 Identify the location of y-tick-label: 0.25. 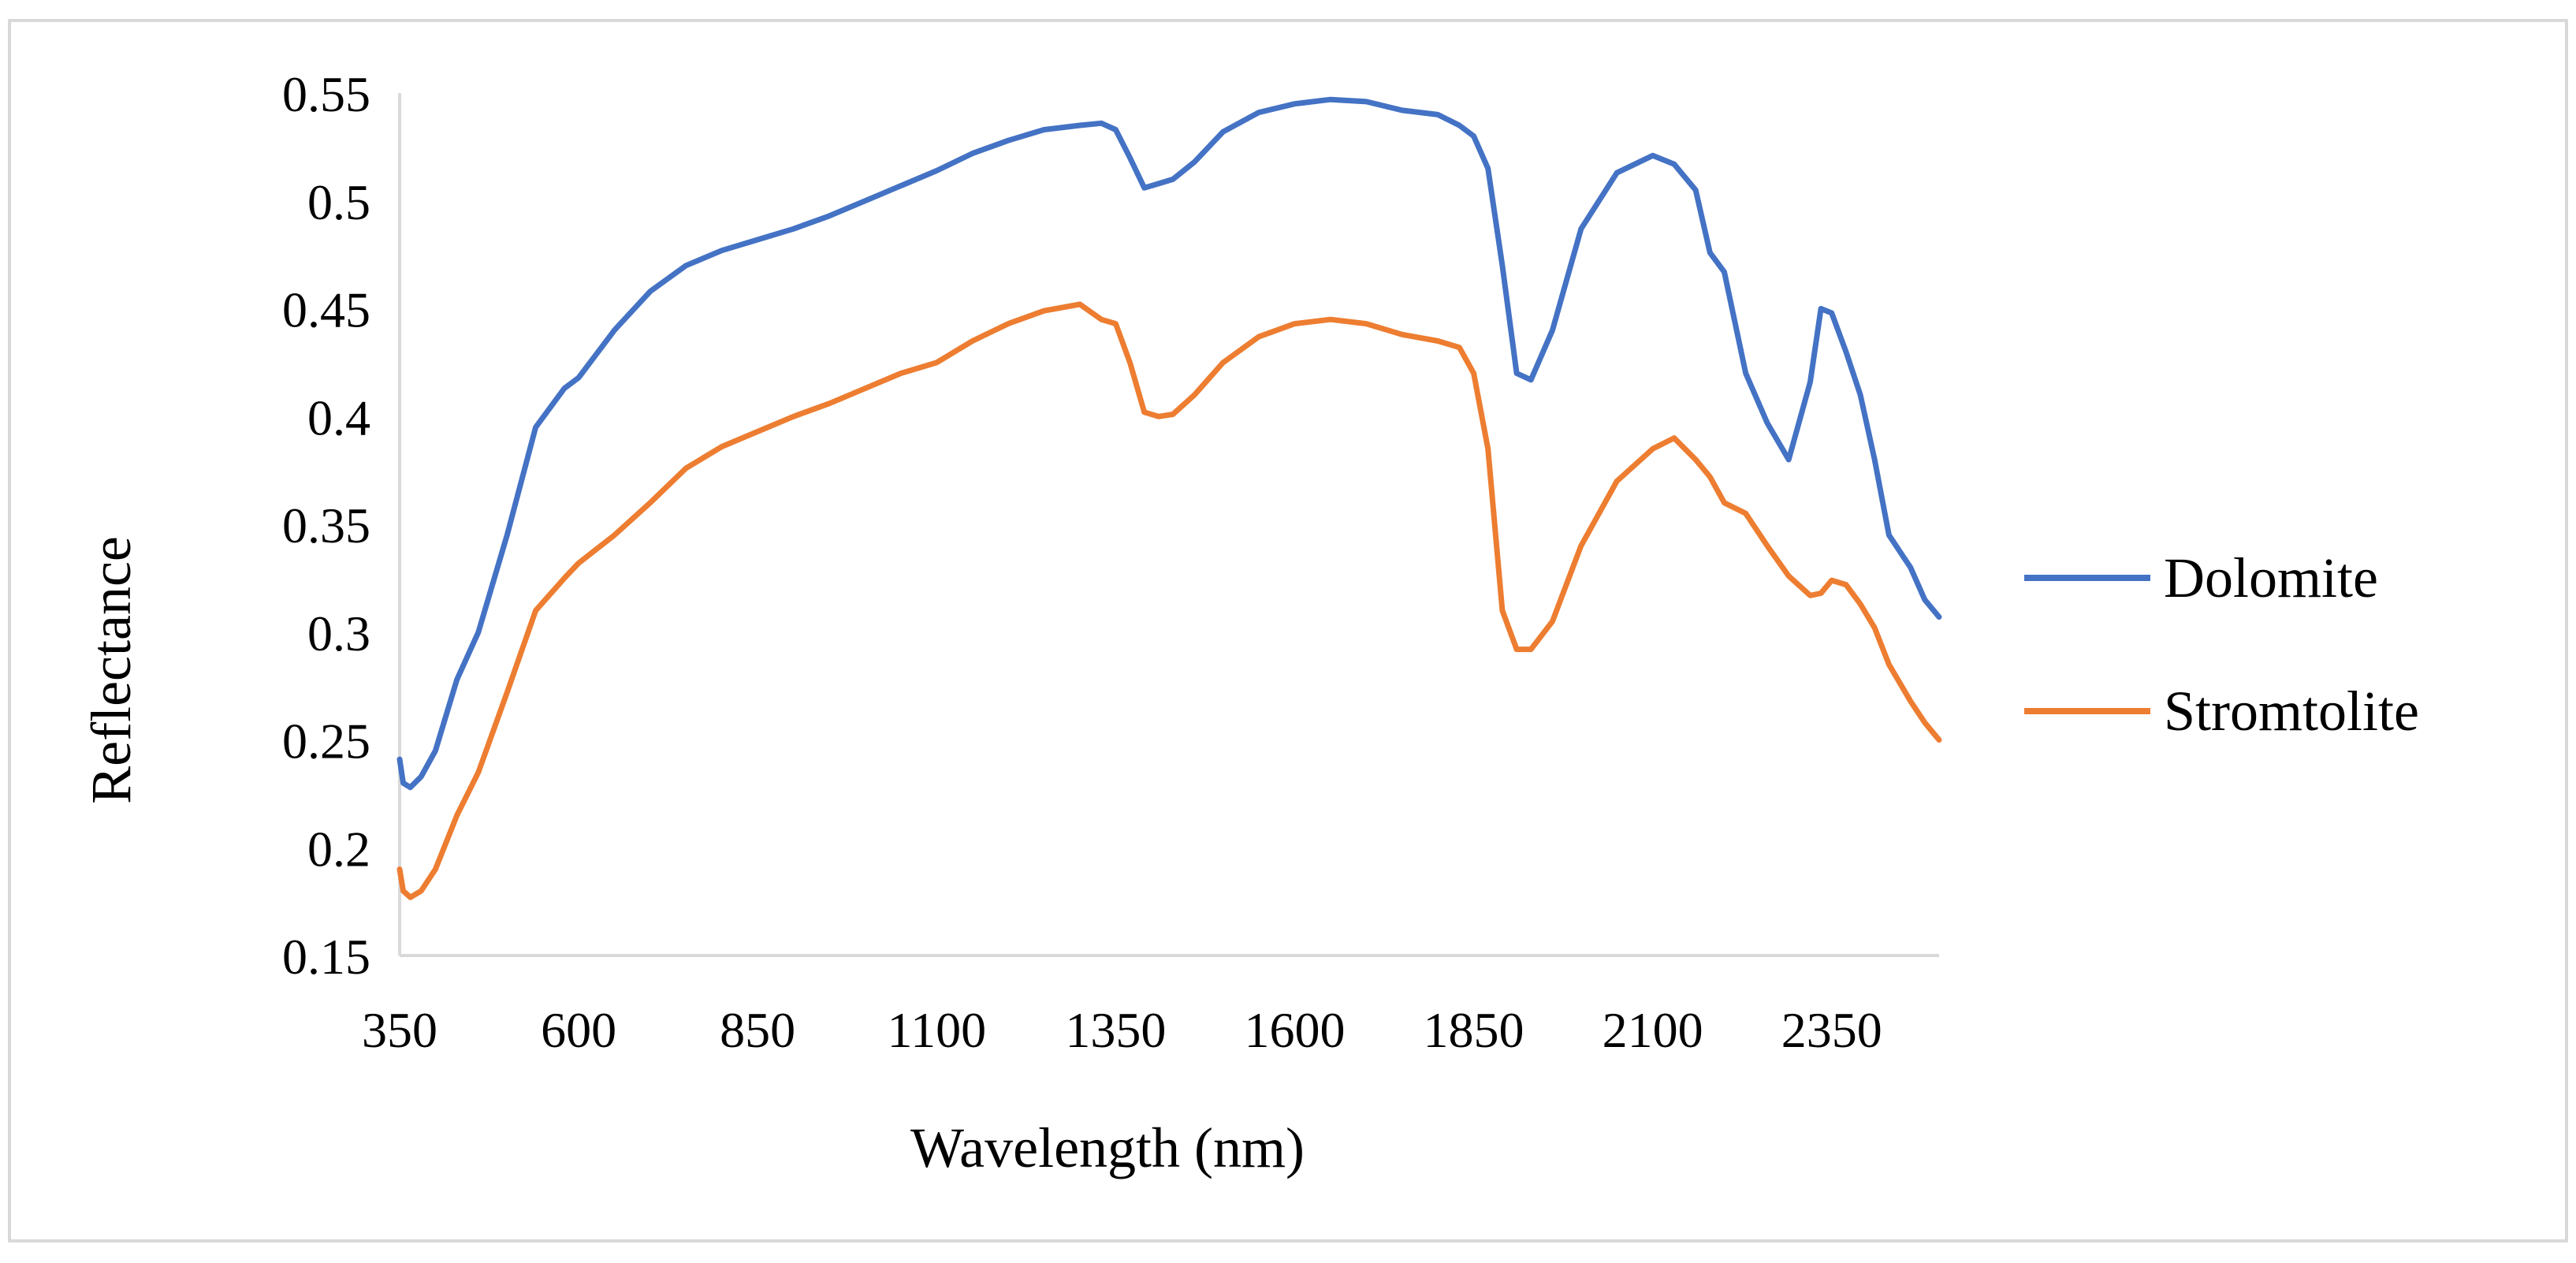
(326, 741).